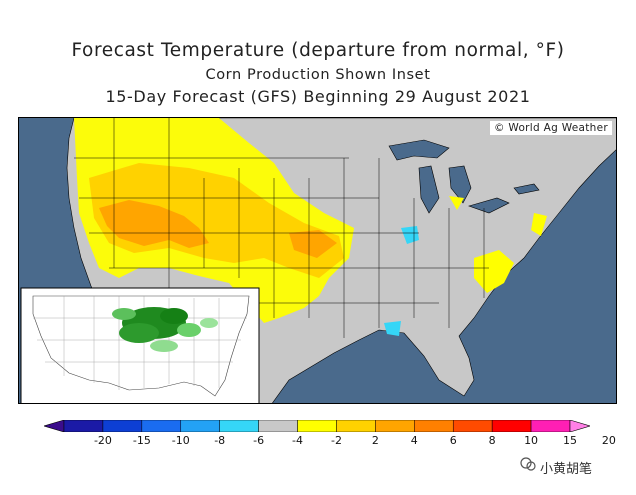  Describe the element at coordinates (180, 440) in the screenshot. I see `legend-tick-label: -10` at that location.